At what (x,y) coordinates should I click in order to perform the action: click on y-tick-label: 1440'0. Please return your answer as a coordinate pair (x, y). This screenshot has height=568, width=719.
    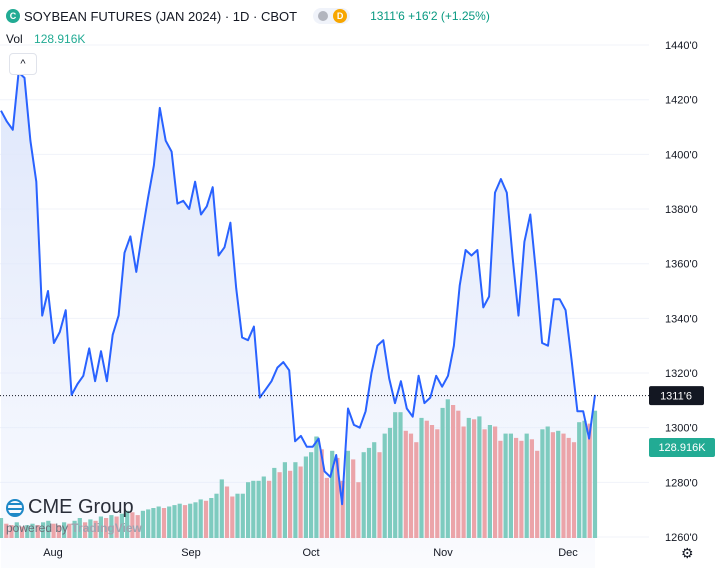
    Looking at the image, I should click on (681, 46).